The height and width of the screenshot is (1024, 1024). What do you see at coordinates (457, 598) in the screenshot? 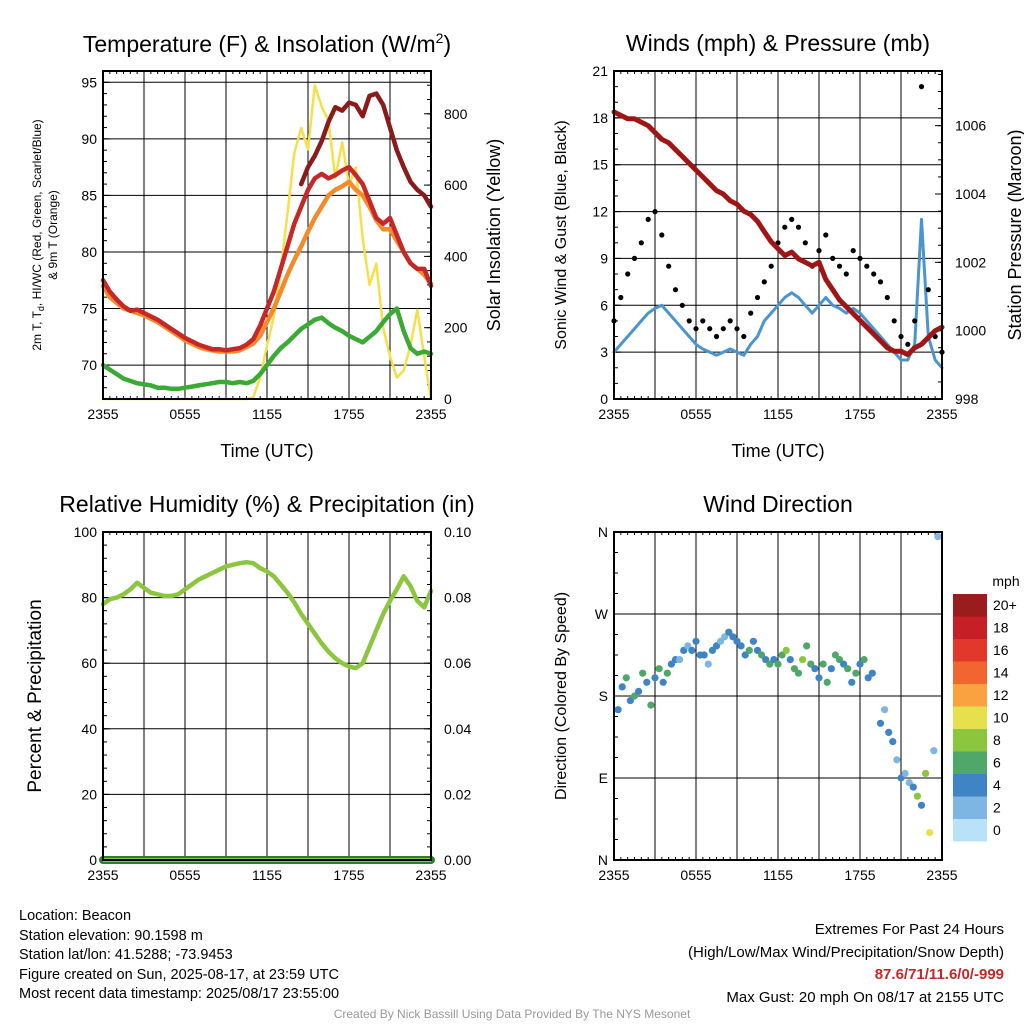
I see `y2-tick-label: 0.08` at bounding box center [457, 598].